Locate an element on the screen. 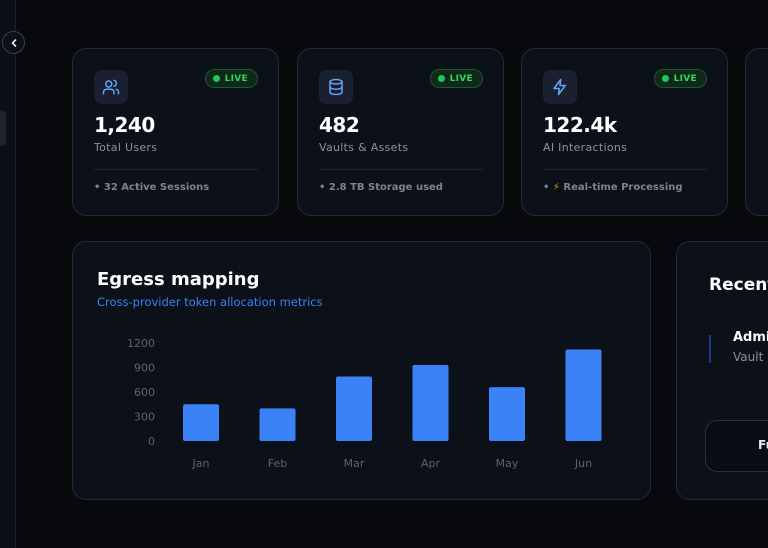  recent-item-subtitle: Vault is located at coordinates (748, 357).